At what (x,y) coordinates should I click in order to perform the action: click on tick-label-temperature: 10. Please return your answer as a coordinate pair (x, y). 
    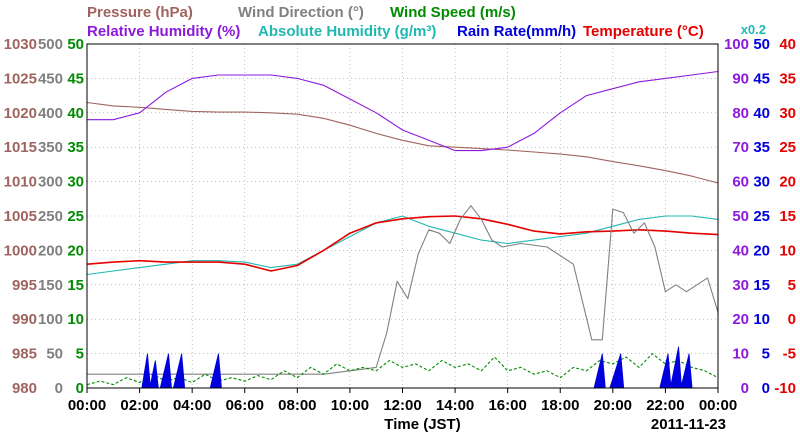
    Looking at the image, I should click on (787, 250).